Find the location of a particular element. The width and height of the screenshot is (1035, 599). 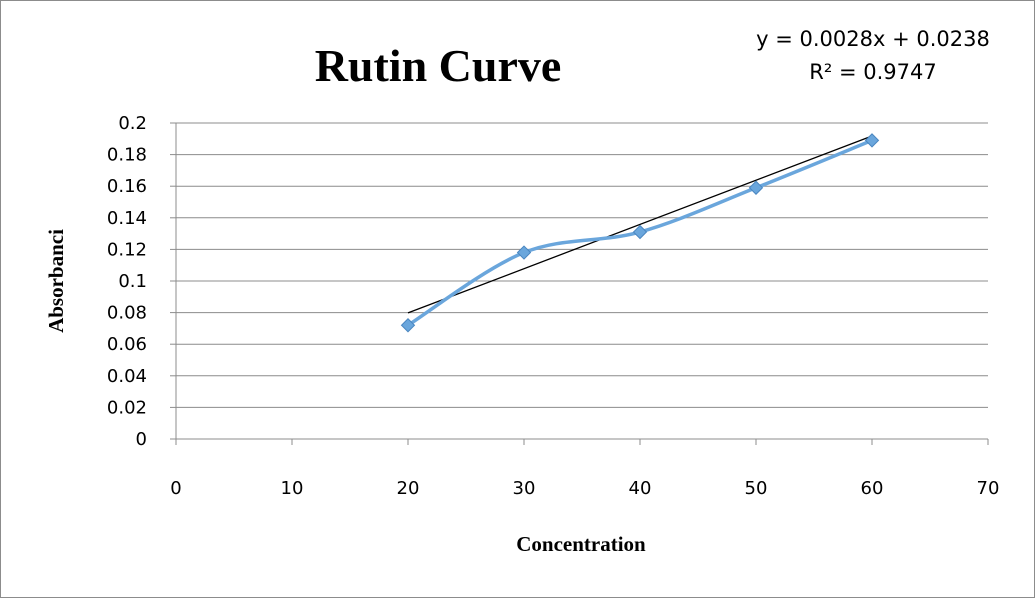

trendline-equation: y = 0.0028x + 0.0238 is located at coordinates (873, 39).